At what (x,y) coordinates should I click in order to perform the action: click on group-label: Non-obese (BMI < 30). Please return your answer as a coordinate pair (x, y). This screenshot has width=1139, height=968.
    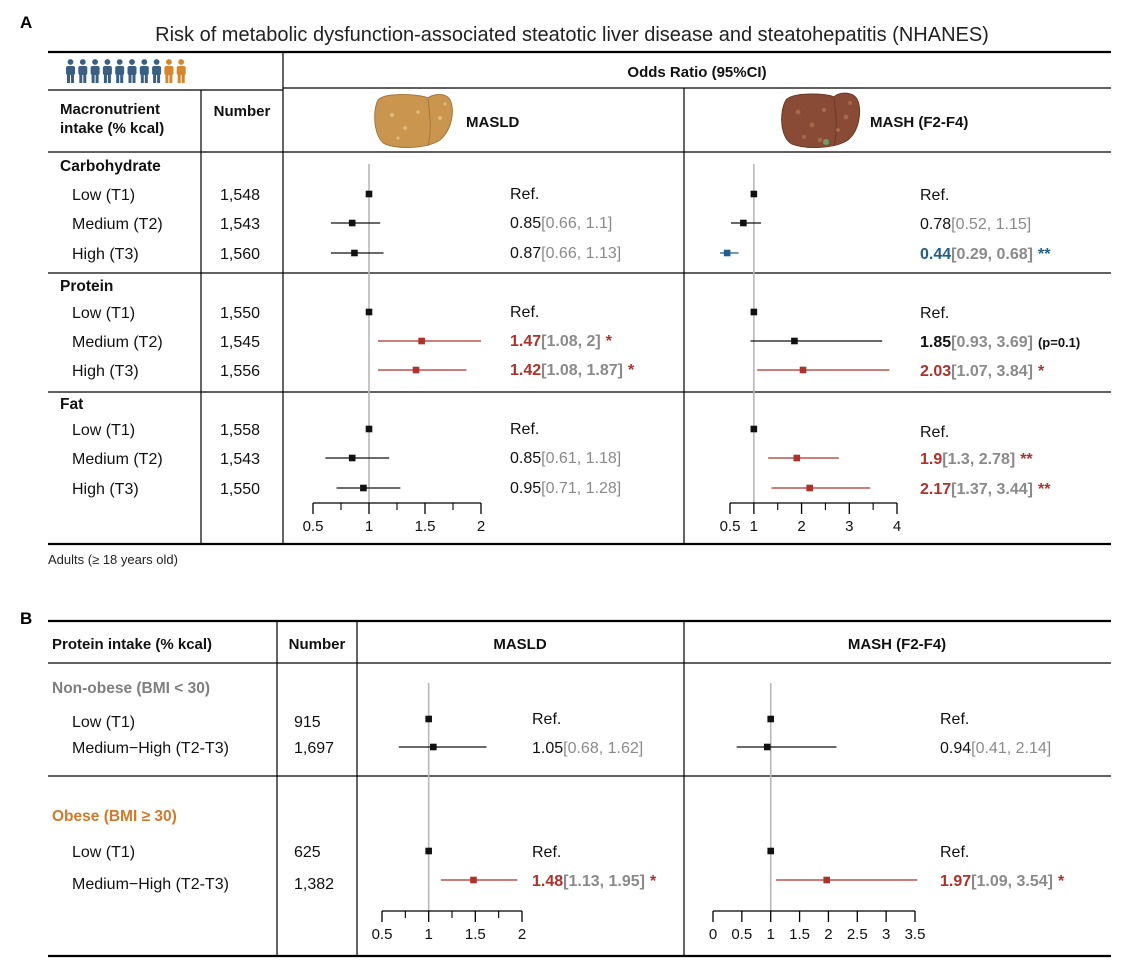
    Looking at the image, I should click on (131, 688).